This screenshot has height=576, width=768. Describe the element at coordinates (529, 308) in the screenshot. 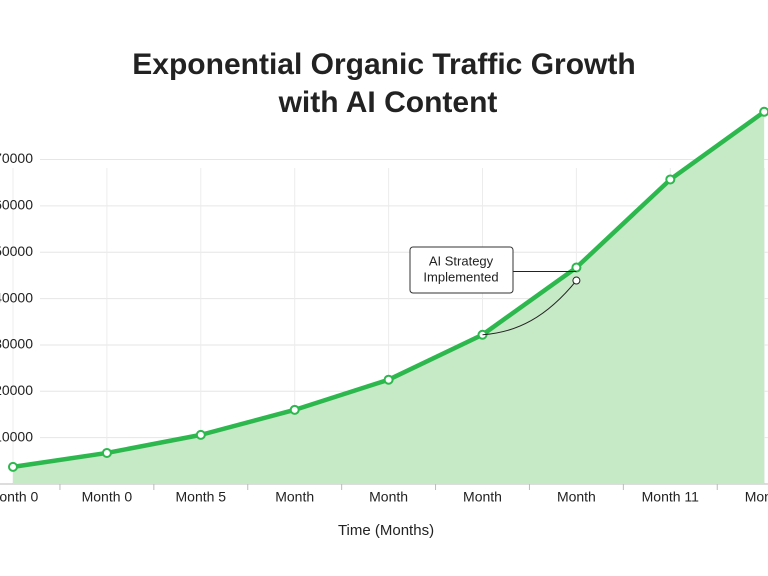

I see `annotation-arrow` at that location.